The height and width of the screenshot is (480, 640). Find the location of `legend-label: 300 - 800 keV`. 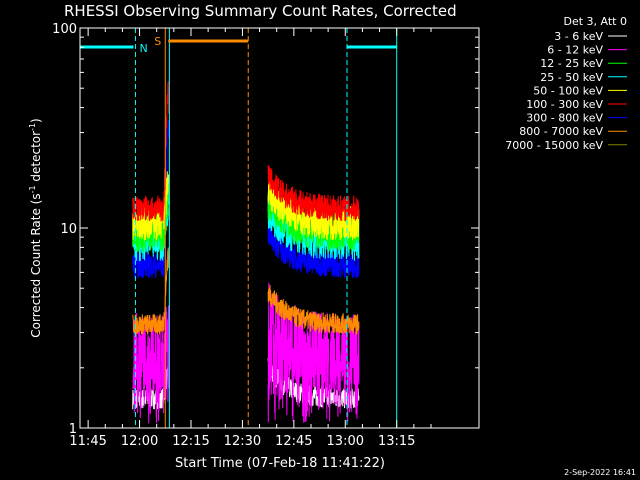

legend-label: 300 - 800 keV is located at coordinates (564, 118).